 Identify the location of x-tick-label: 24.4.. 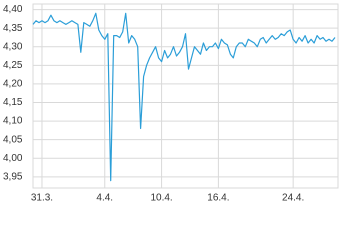
(293, 198).